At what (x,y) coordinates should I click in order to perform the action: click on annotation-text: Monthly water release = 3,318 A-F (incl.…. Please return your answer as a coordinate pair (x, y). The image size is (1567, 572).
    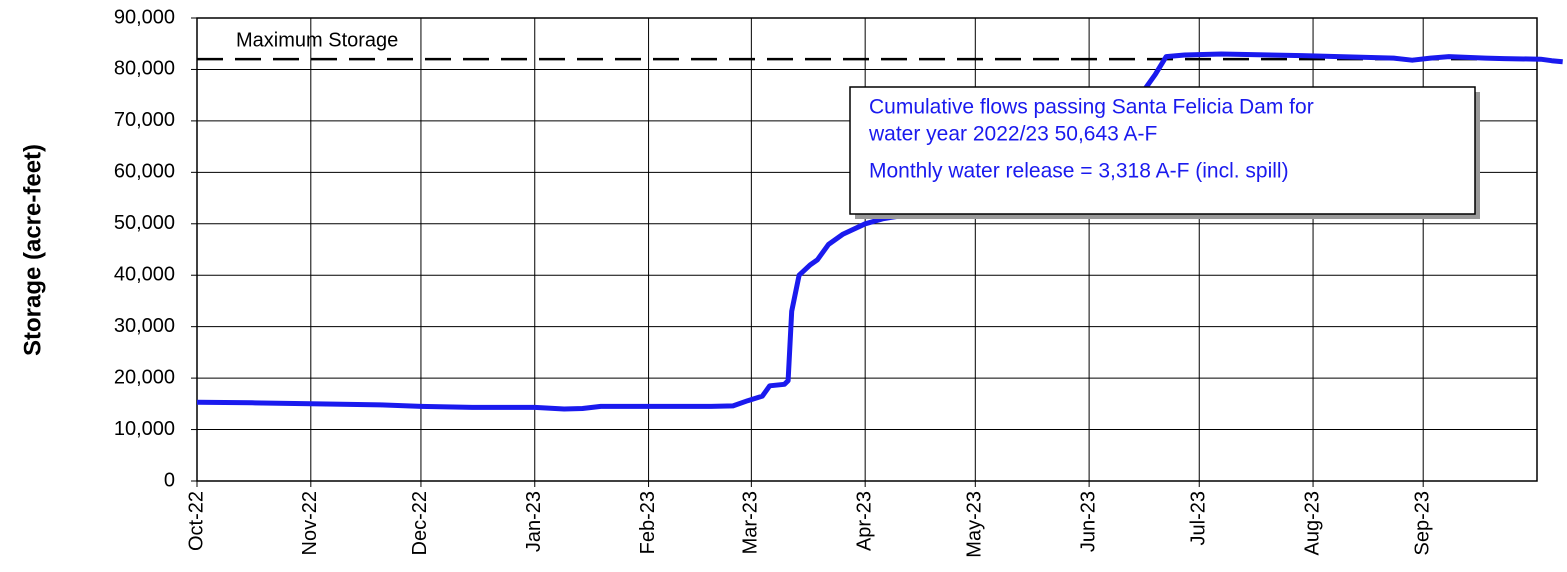
    Looking at the image, I should click on (1079, 171).